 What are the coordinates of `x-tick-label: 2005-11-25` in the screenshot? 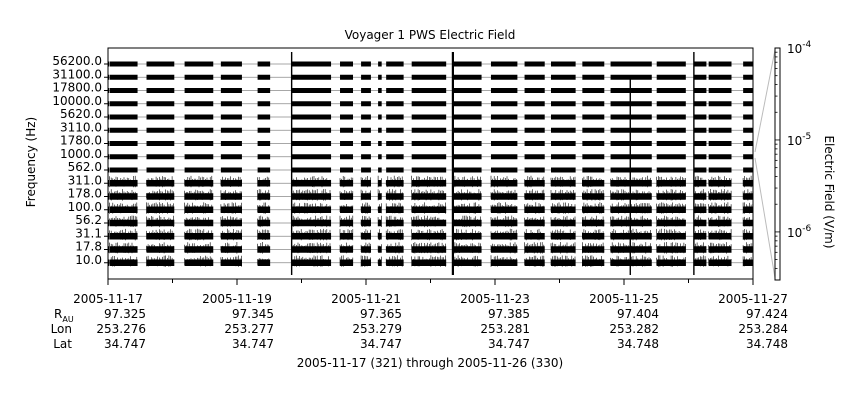 It's located at (624, 299).